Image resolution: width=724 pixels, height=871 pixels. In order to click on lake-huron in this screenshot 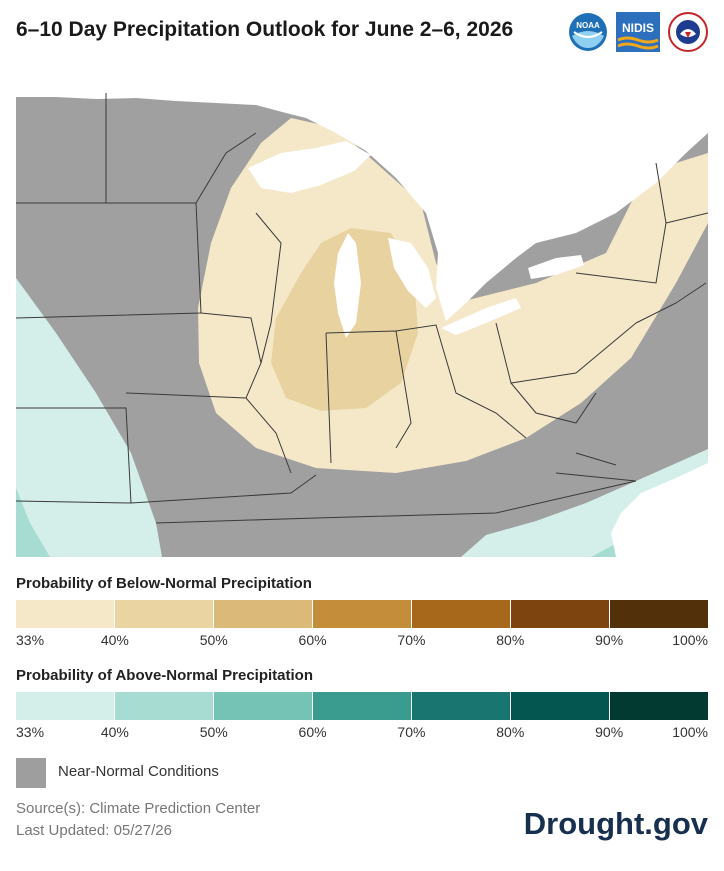, I will do `click(412, 273)`.